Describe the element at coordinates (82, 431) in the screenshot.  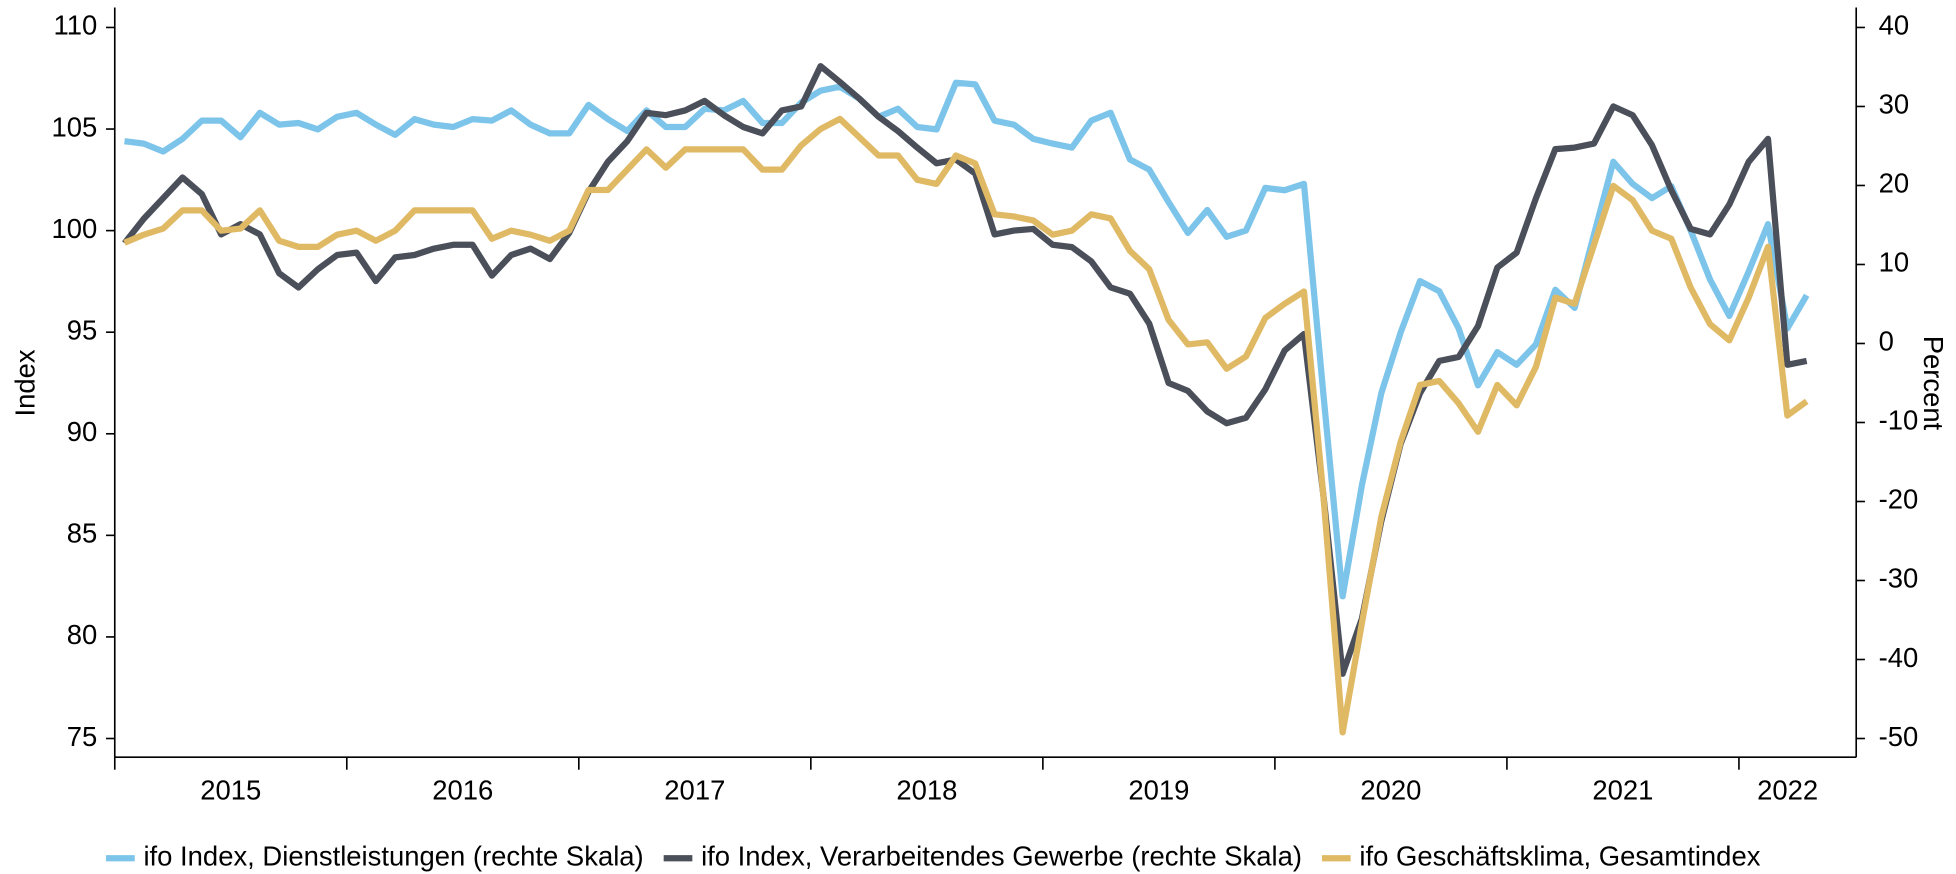
I see `y-tick-label: 90` at that location.